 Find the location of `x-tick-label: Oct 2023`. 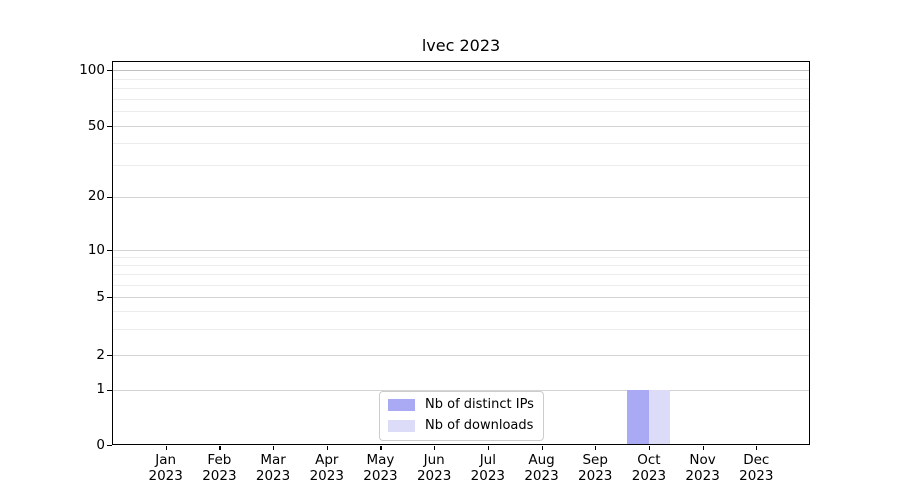

x-tick-label: Oct 2023 is located at coordinates (649, 468).